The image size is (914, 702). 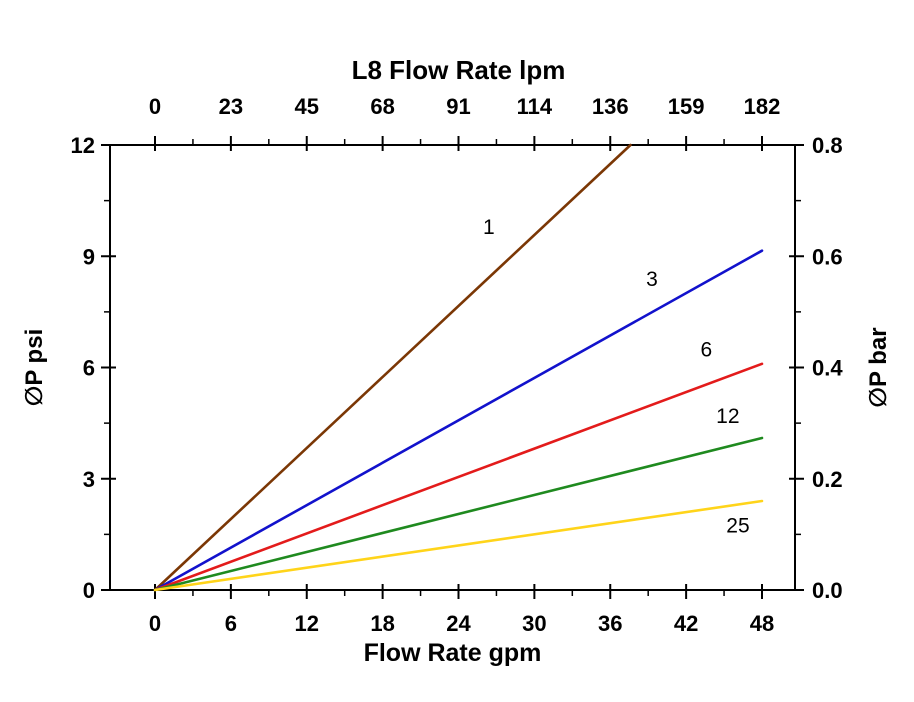 I want to click on series-label-25: 25, so click(x=737, y=526).